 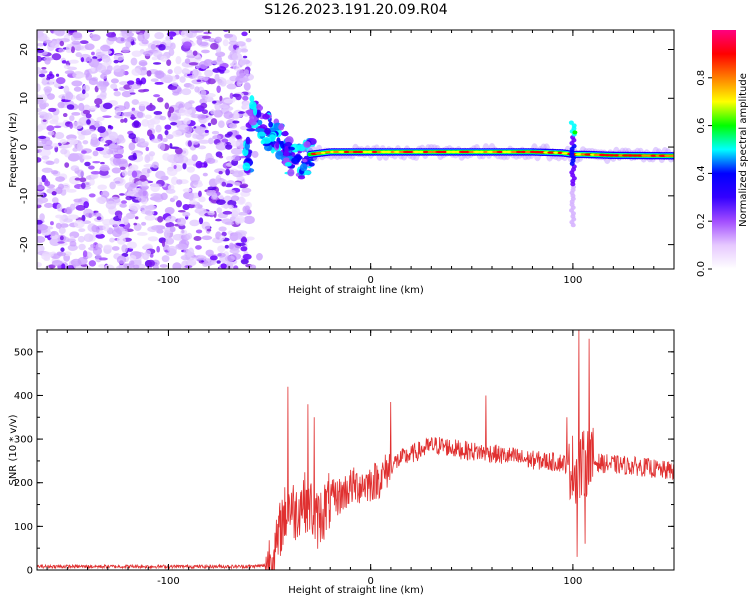 What do you see at coordinates (724, 149) in the screenshot?
I see `colorbar-gradient` at bounding box center [724, 149].